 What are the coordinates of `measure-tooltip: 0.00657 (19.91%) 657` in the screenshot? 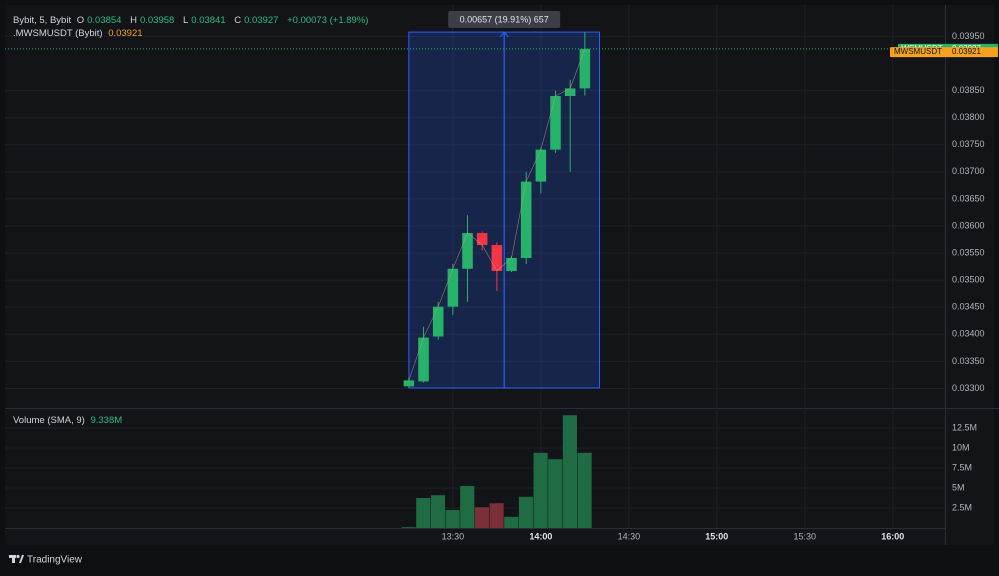 It's located at (504, 19).